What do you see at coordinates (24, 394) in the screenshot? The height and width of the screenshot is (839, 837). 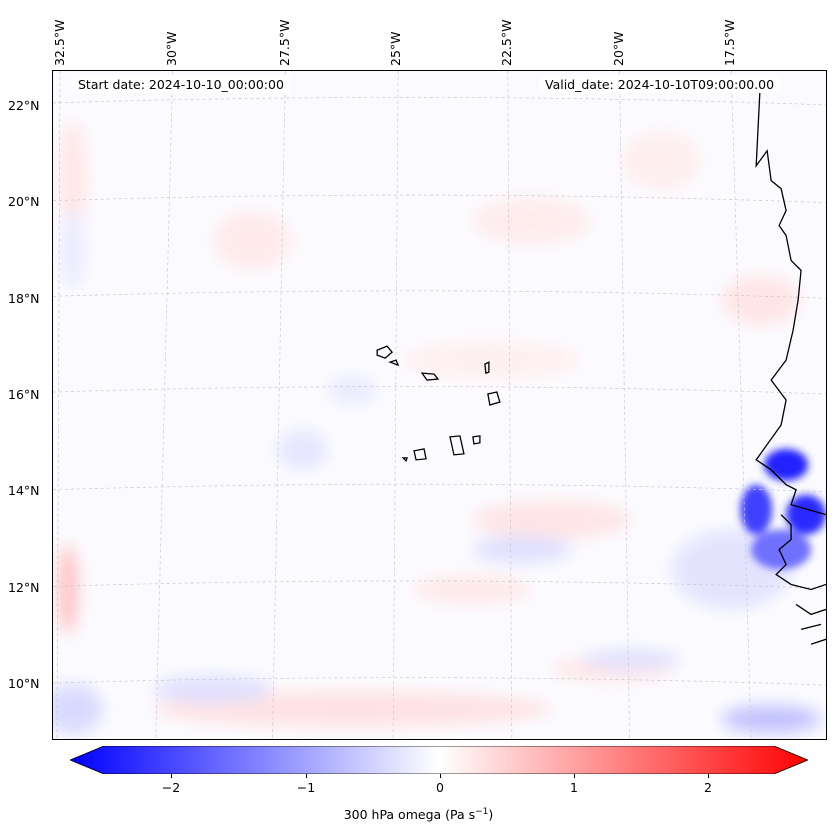 I see `lat-label-16n: 16°N` at bounding box center [24, 394].